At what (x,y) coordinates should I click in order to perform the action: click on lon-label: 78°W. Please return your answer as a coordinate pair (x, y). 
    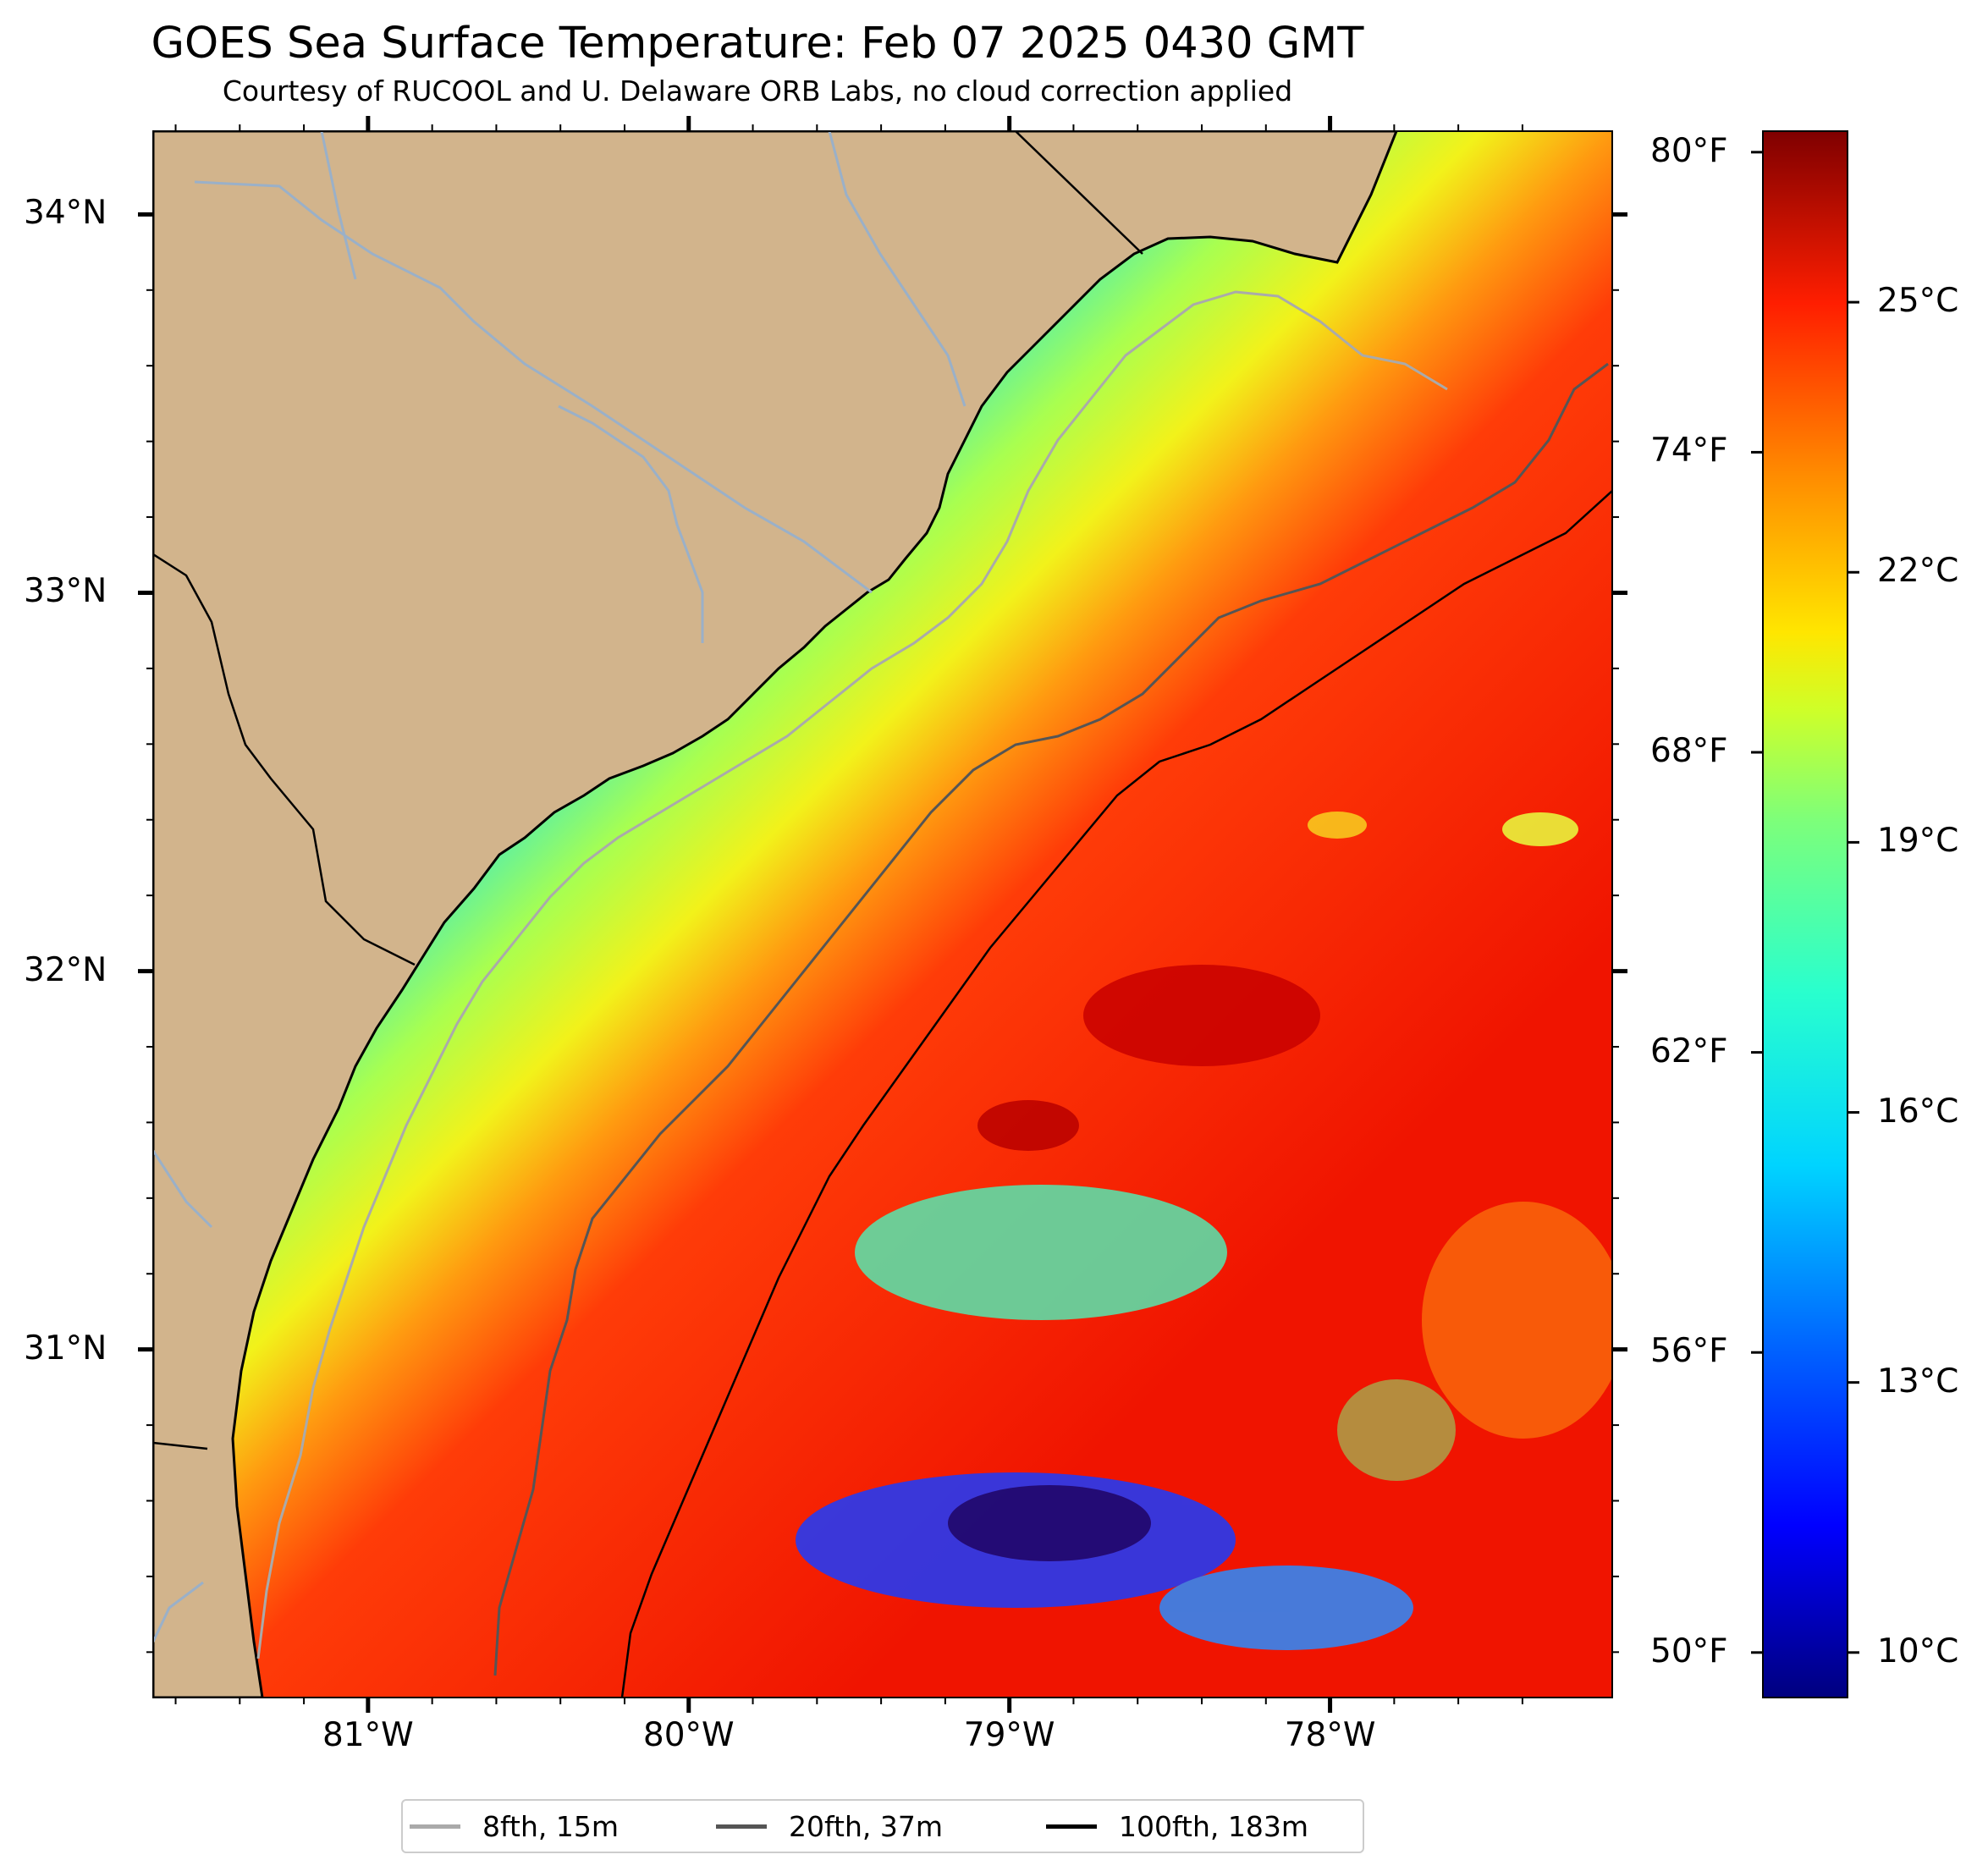
    Looking at the image, I should click on (1330, 1735).